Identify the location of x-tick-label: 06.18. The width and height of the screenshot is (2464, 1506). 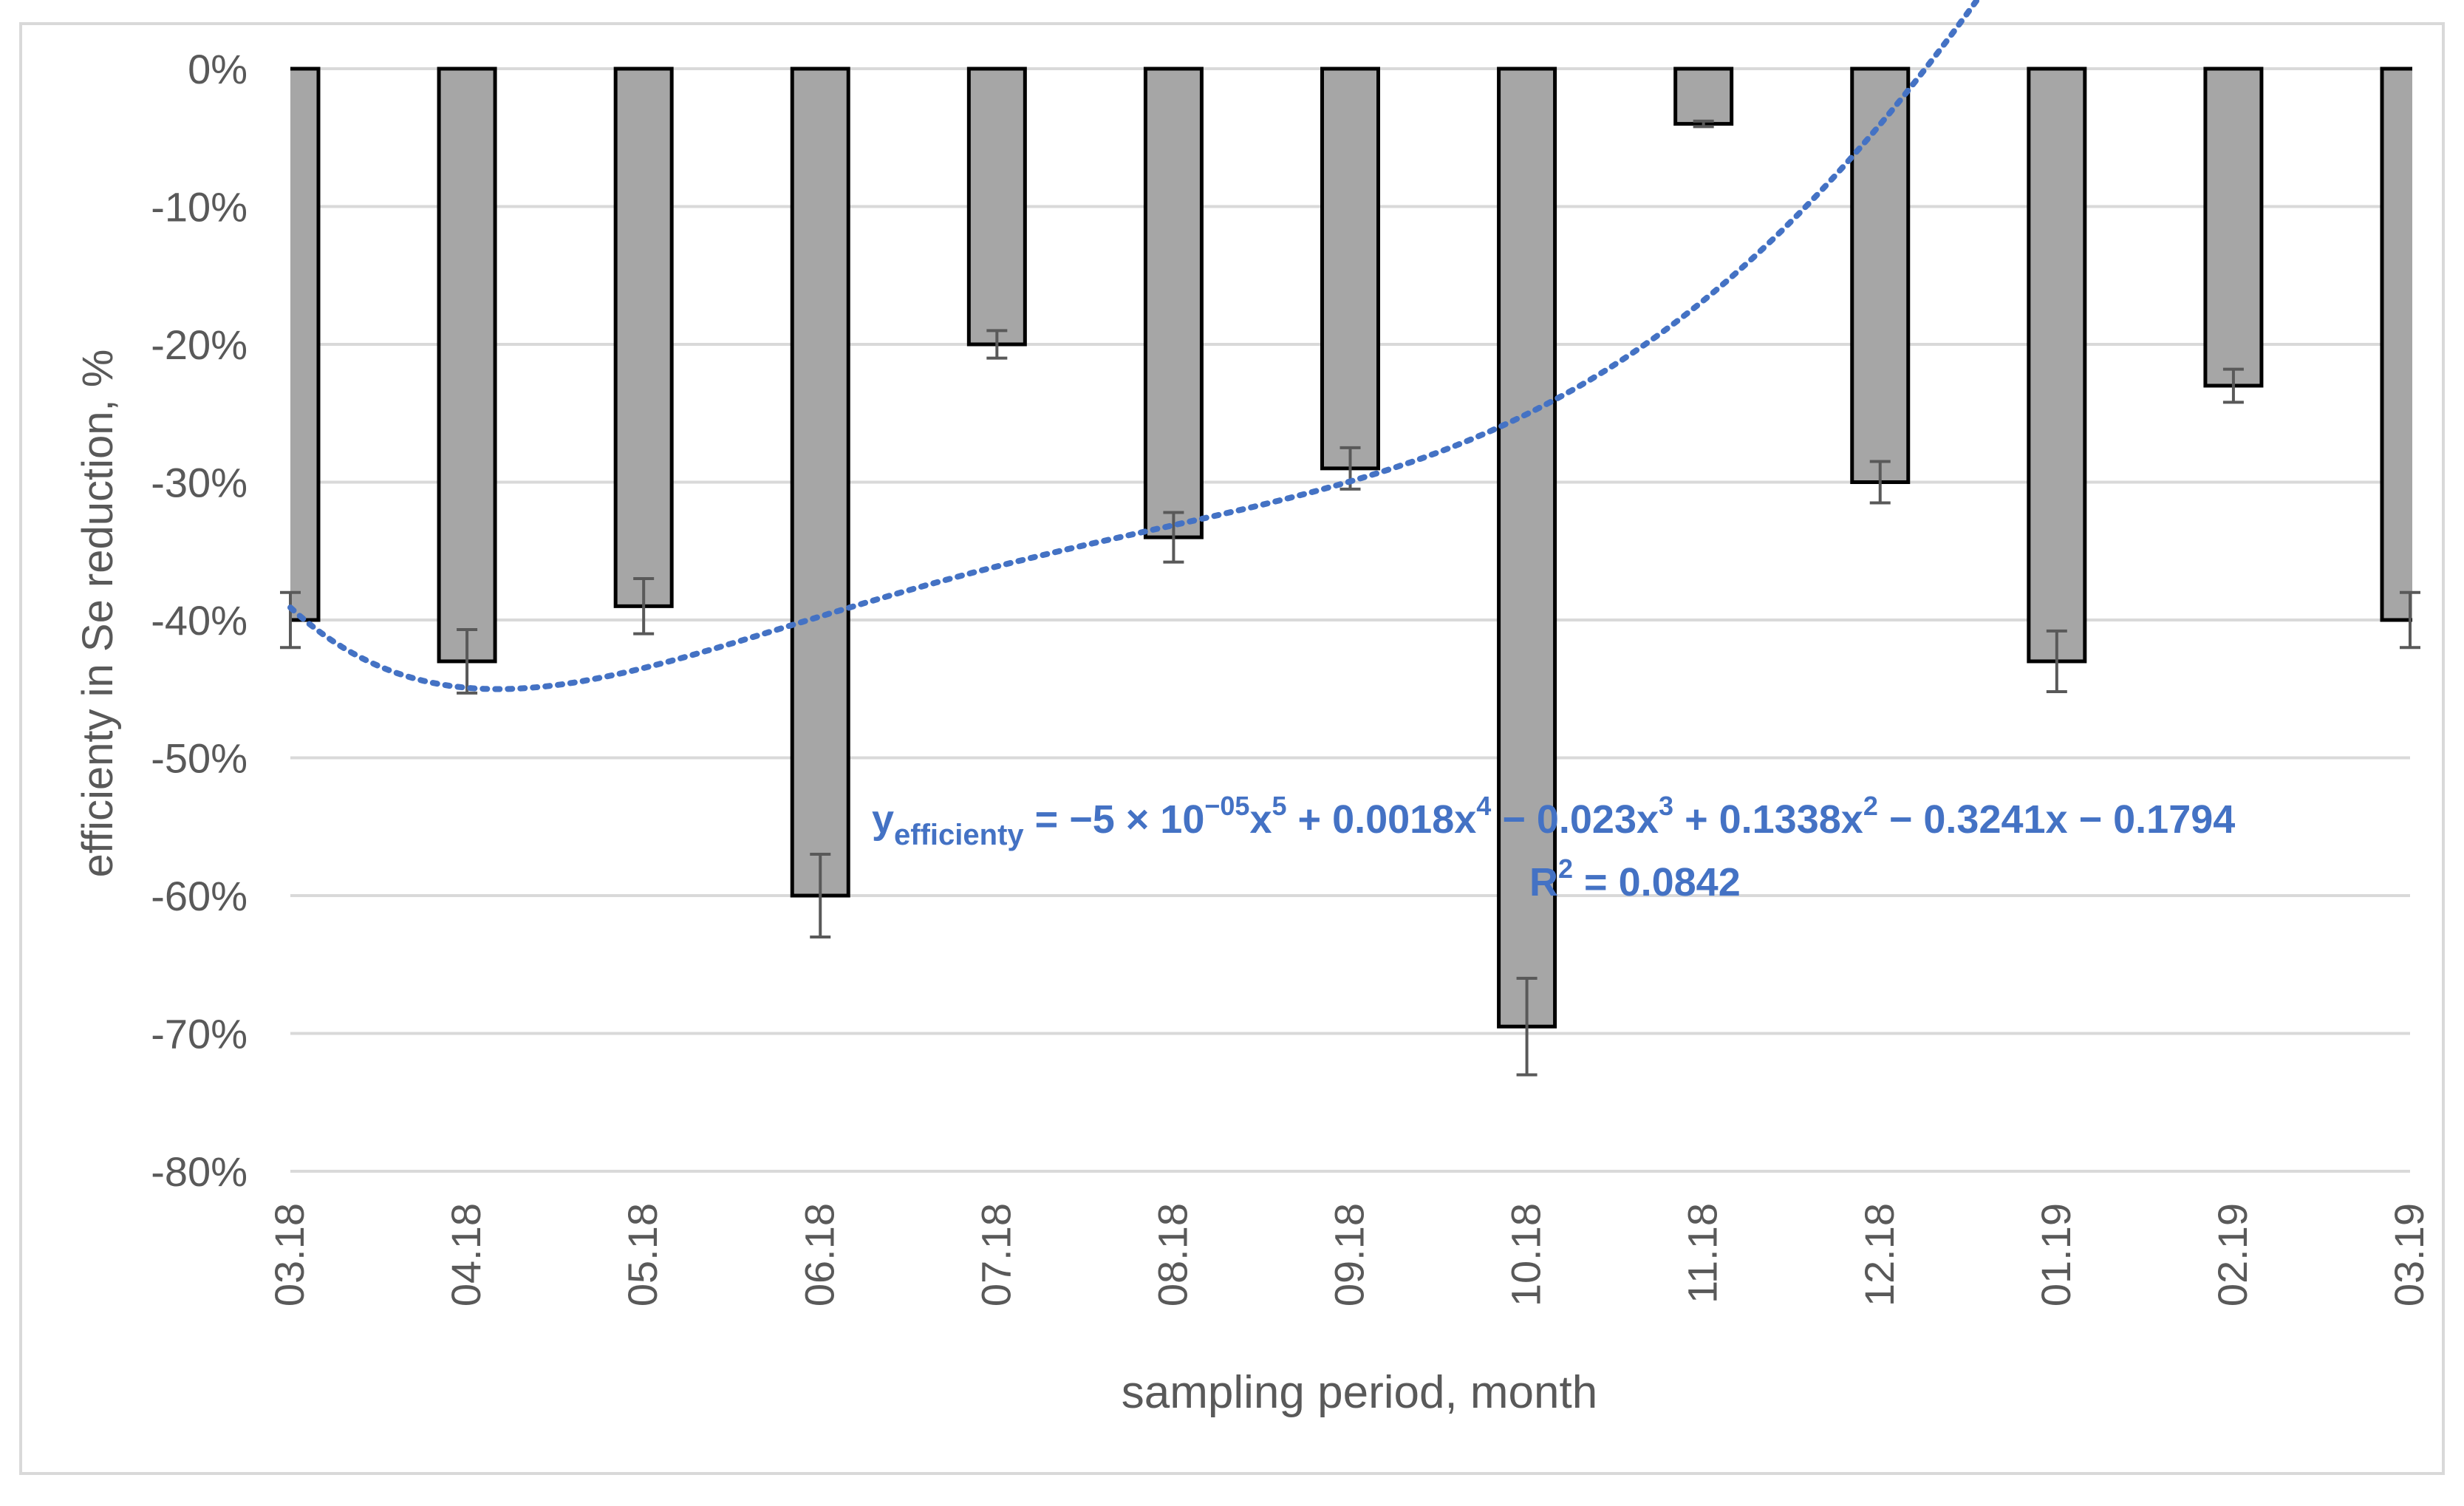
(819, 1254).